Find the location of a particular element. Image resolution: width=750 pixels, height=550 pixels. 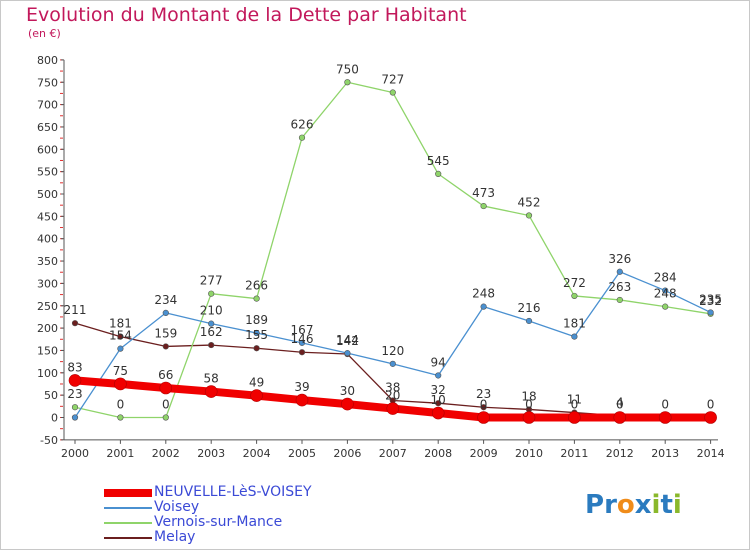

y-tick-label: 500 is located at coordinates (47, 194).